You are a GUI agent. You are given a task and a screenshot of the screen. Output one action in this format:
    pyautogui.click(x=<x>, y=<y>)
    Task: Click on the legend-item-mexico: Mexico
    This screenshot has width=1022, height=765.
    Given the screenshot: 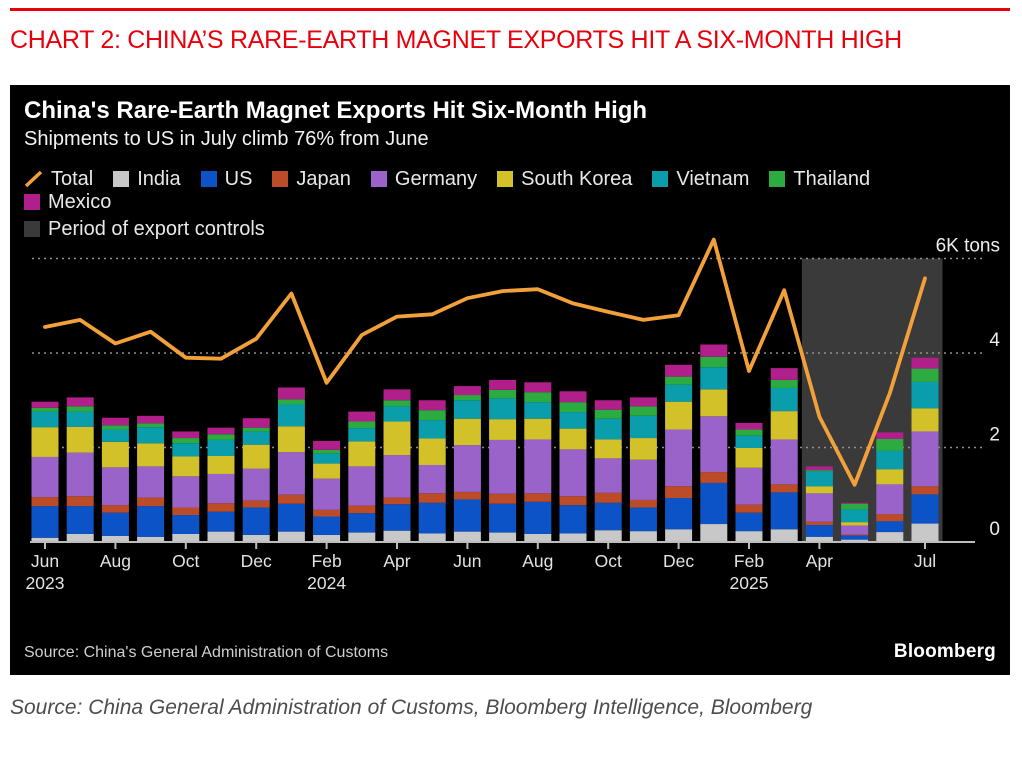 What is the action you would take?
    pyautogui.click(x=67, y=202)
    